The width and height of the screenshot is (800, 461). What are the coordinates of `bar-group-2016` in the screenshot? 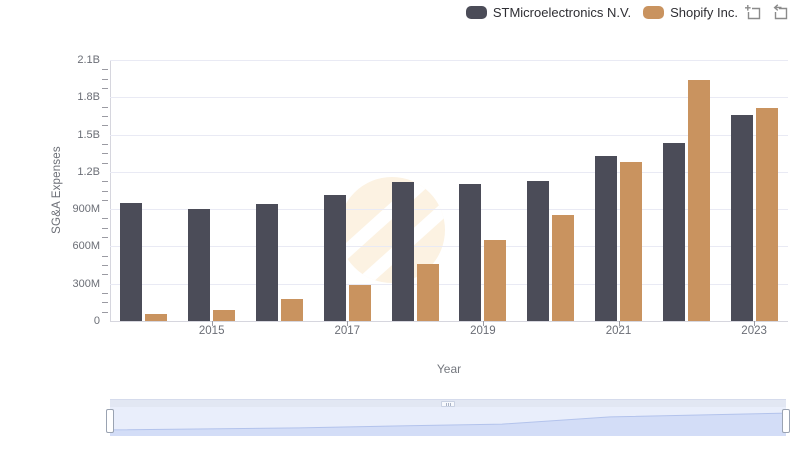 It's located at (279, 190).